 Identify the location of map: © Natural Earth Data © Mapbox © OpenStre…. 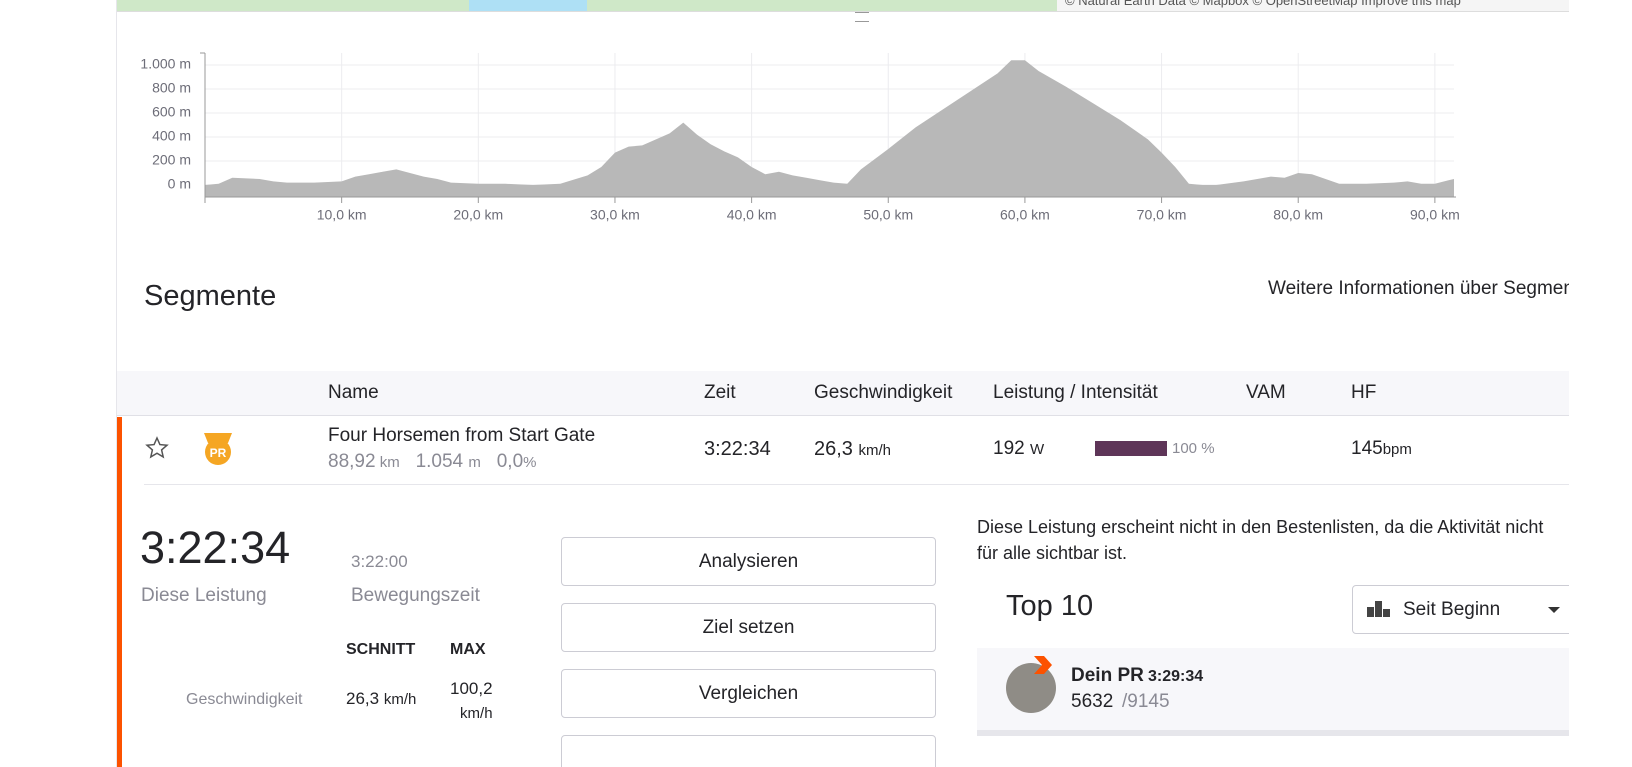
(843, 11).